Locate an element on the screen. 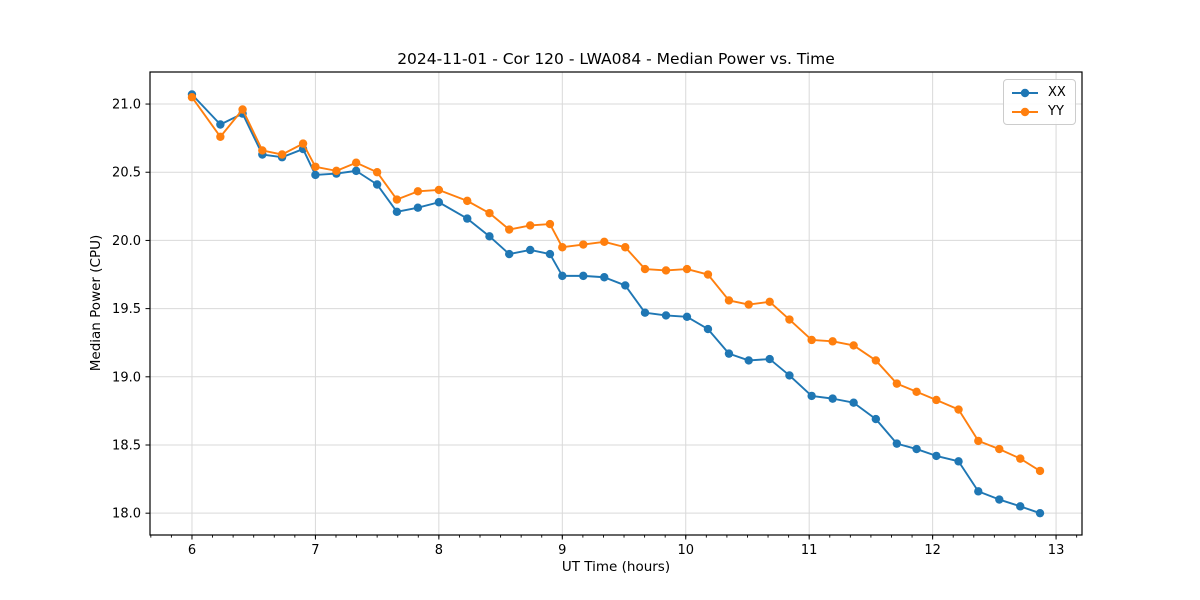 Image resolution: width=1200 pixels, height=600 pixels. legend-item-xx: XX is located at coordinates (1043, 92).